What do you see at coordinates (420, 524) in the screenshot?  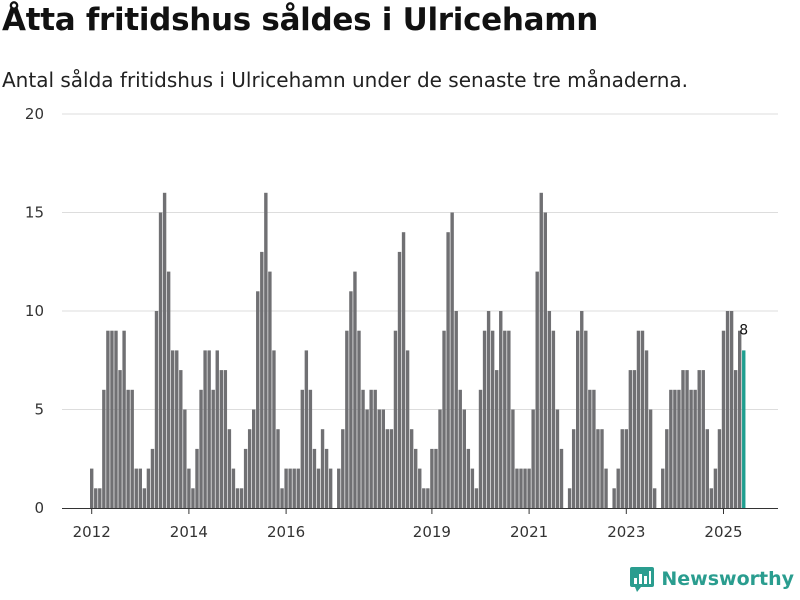 I see `axes: 2012 2014 2016 2019 2021 2023 2025` at bounding box center [420, 524].